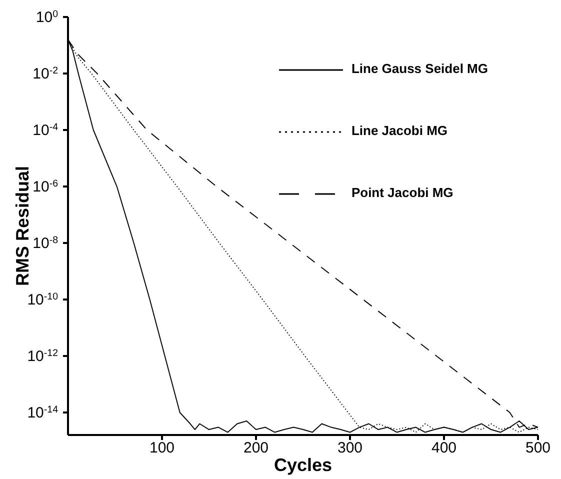  What do you see at coordinates (538, 448) in the screenshot?
I see `x-tick-label: 500` at bounding box center [538, 448].